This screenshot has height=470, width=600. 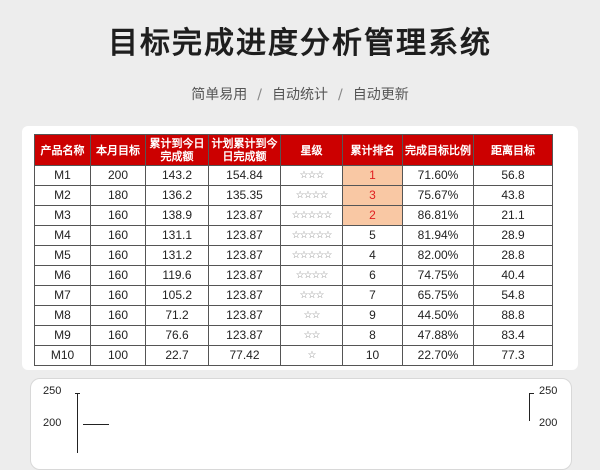 What do you see at coordinates (438, 335) in the screenshot?
I see `cell-ratio: 47.88%` at bounding box center [438, 335].